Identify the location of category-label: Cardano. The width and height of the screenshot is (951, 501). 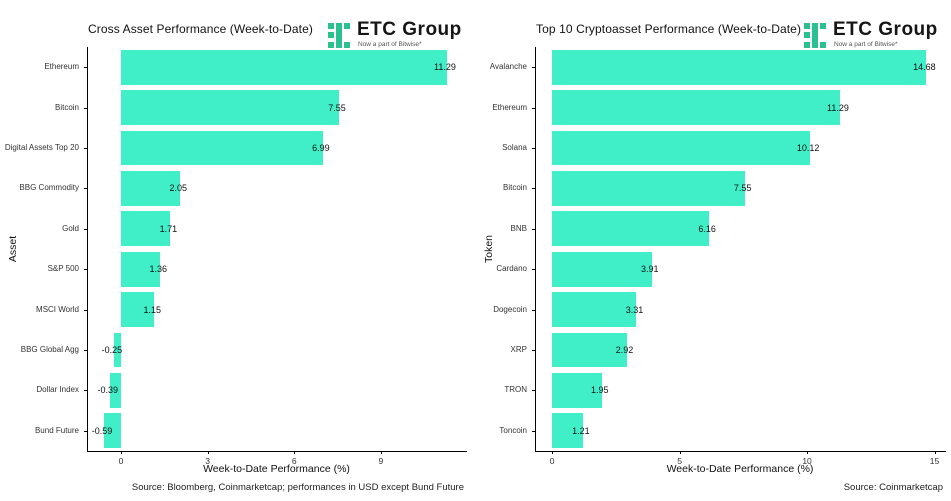
(511, 269).